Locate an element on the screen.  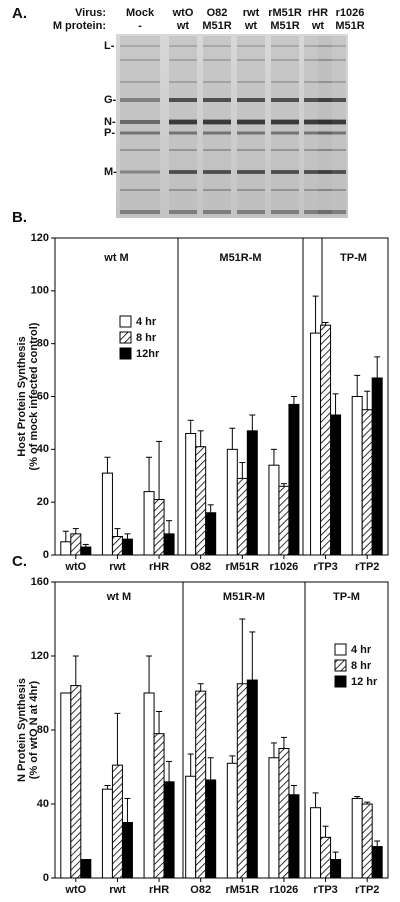
marker-label: P- is located at coordinates (109, 133).